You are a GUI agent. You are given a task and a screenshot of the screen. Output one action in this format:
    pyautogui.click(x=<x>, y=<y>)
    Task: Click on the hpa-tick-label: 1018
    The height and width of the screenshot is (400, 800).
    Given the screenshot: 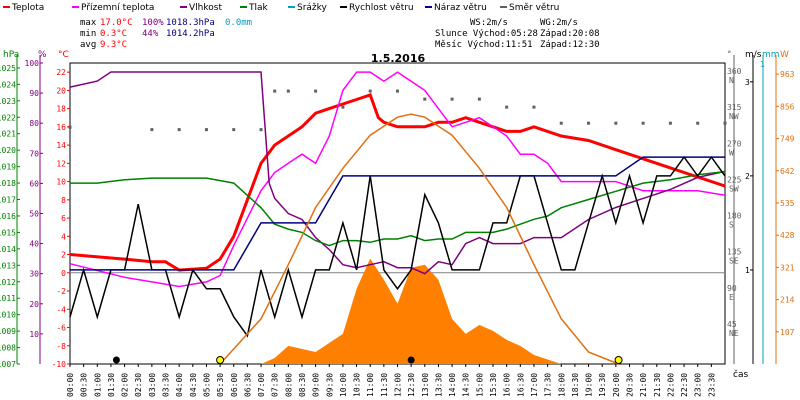 What is the action you would take?
    pyautogui.click(x=8, y=183)
    